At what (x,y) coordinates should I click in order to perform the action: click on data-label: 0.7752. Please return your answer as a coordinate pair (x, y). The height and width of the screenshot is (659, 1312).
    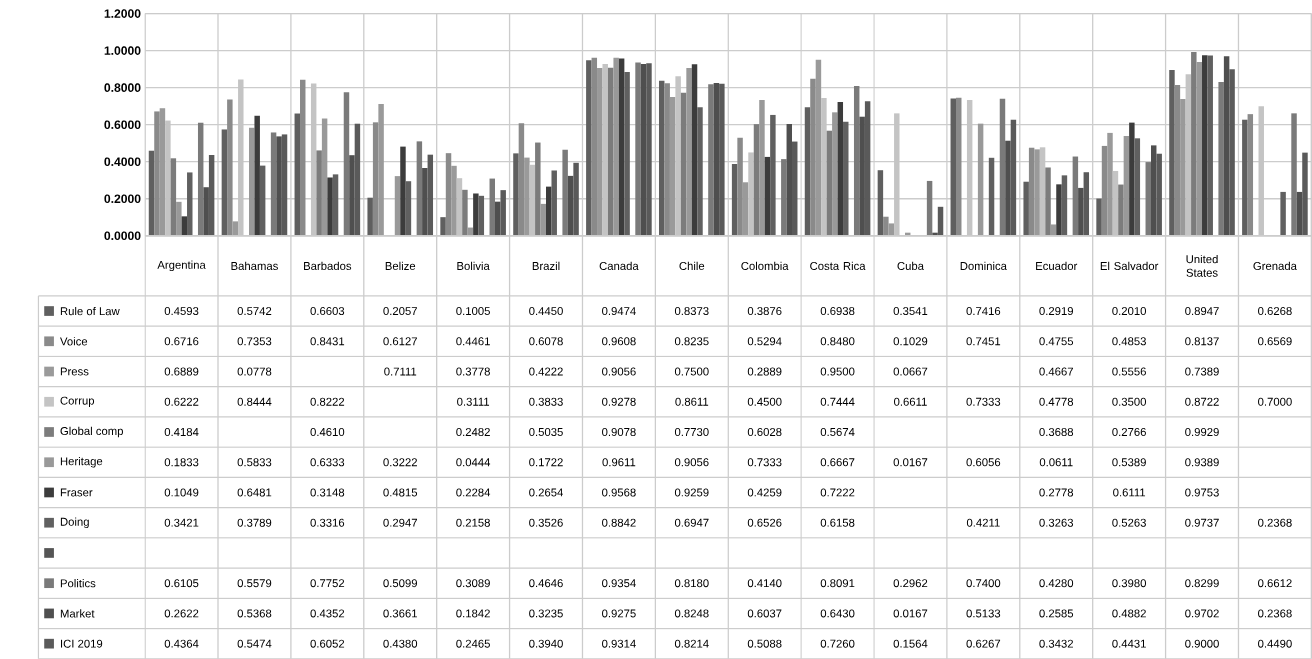
    Looking at the image, I should click on (327, 582).